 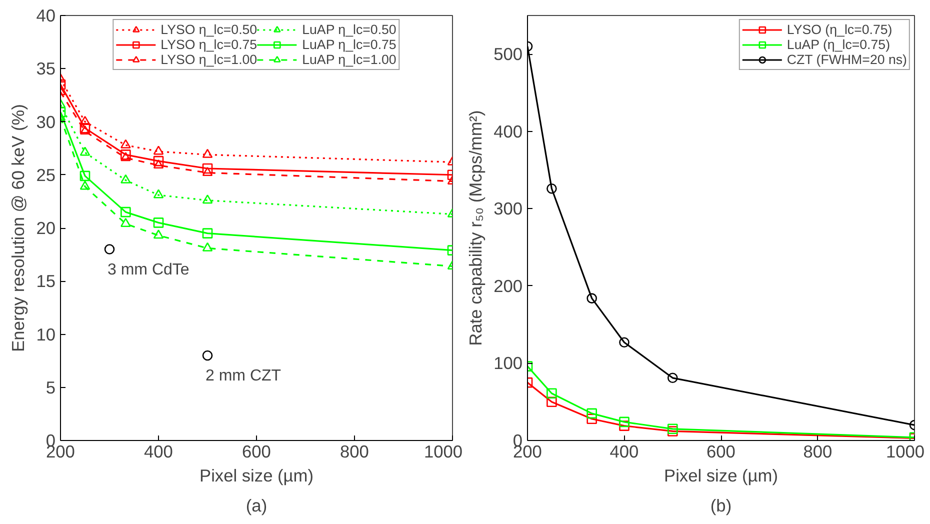 I want to click on y-tick-label: 500, so click(x=508, y=54).